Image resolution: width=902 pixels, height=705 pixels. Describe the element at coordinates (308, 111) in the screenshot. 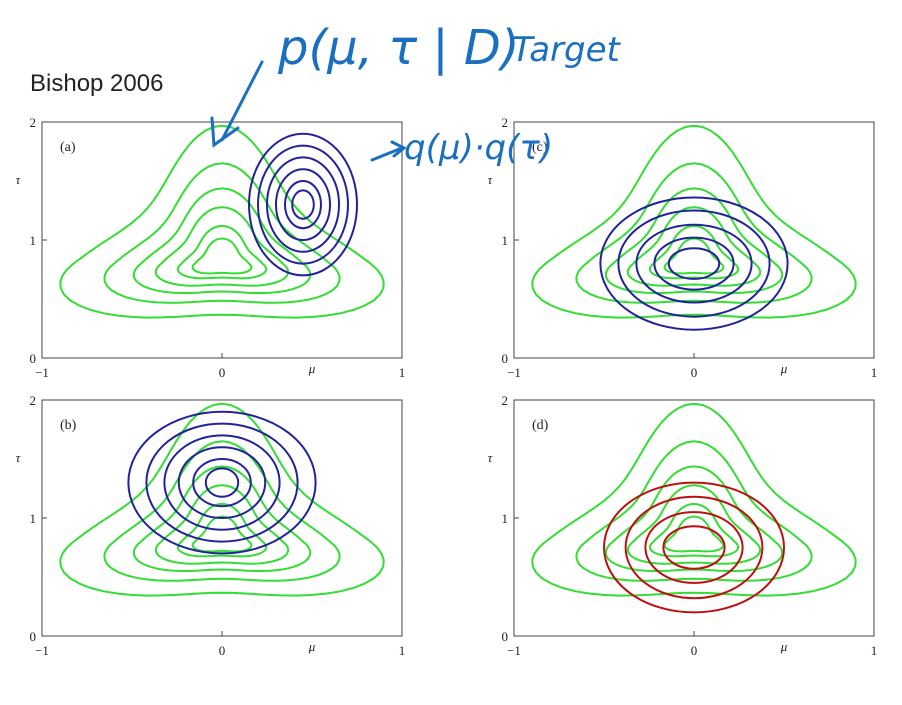

I see `annotation-arrows` at that location.